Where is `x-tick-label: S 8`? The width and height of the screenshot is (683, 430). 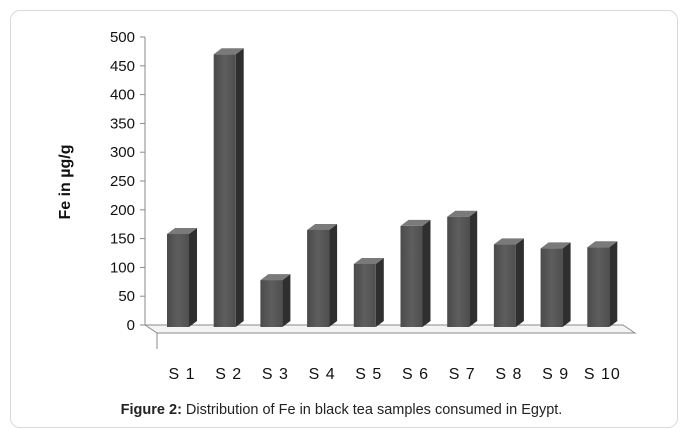 x-tick-label: S 8 is located at coordinates (508, 374).